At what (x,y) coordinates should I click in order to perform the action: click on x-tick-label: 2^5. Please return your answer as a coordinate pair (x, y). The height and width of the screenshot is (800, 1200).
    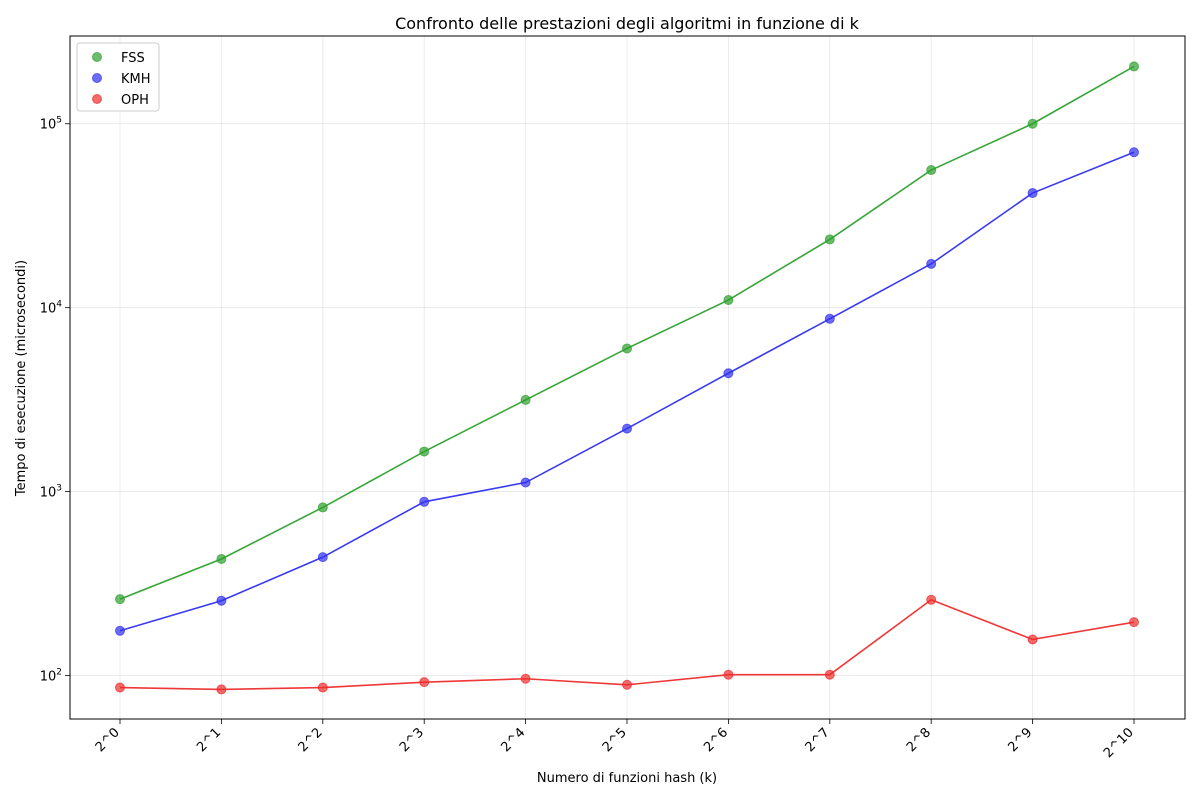
    Looking at the image, I should click on (615, 740).